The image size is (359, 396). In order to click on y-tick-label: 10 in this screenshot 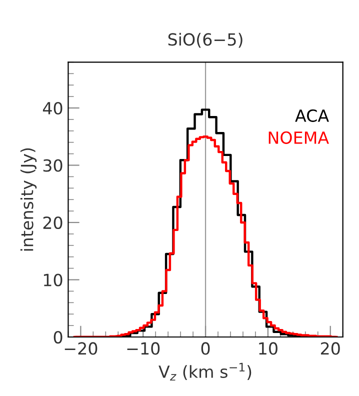, I will do `click(53, 280)`.